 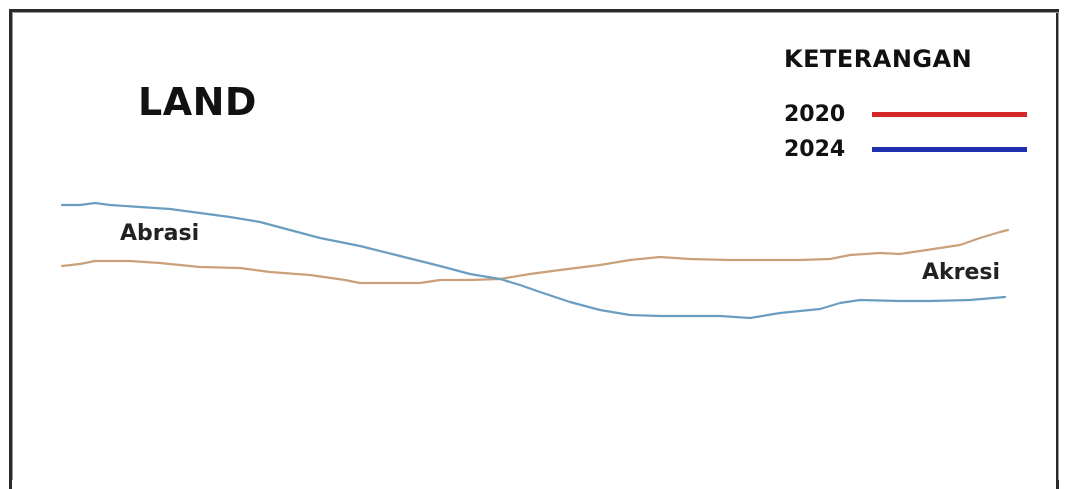 I want to click on legend-item-2024: 2024, so click(x=905, y=149).